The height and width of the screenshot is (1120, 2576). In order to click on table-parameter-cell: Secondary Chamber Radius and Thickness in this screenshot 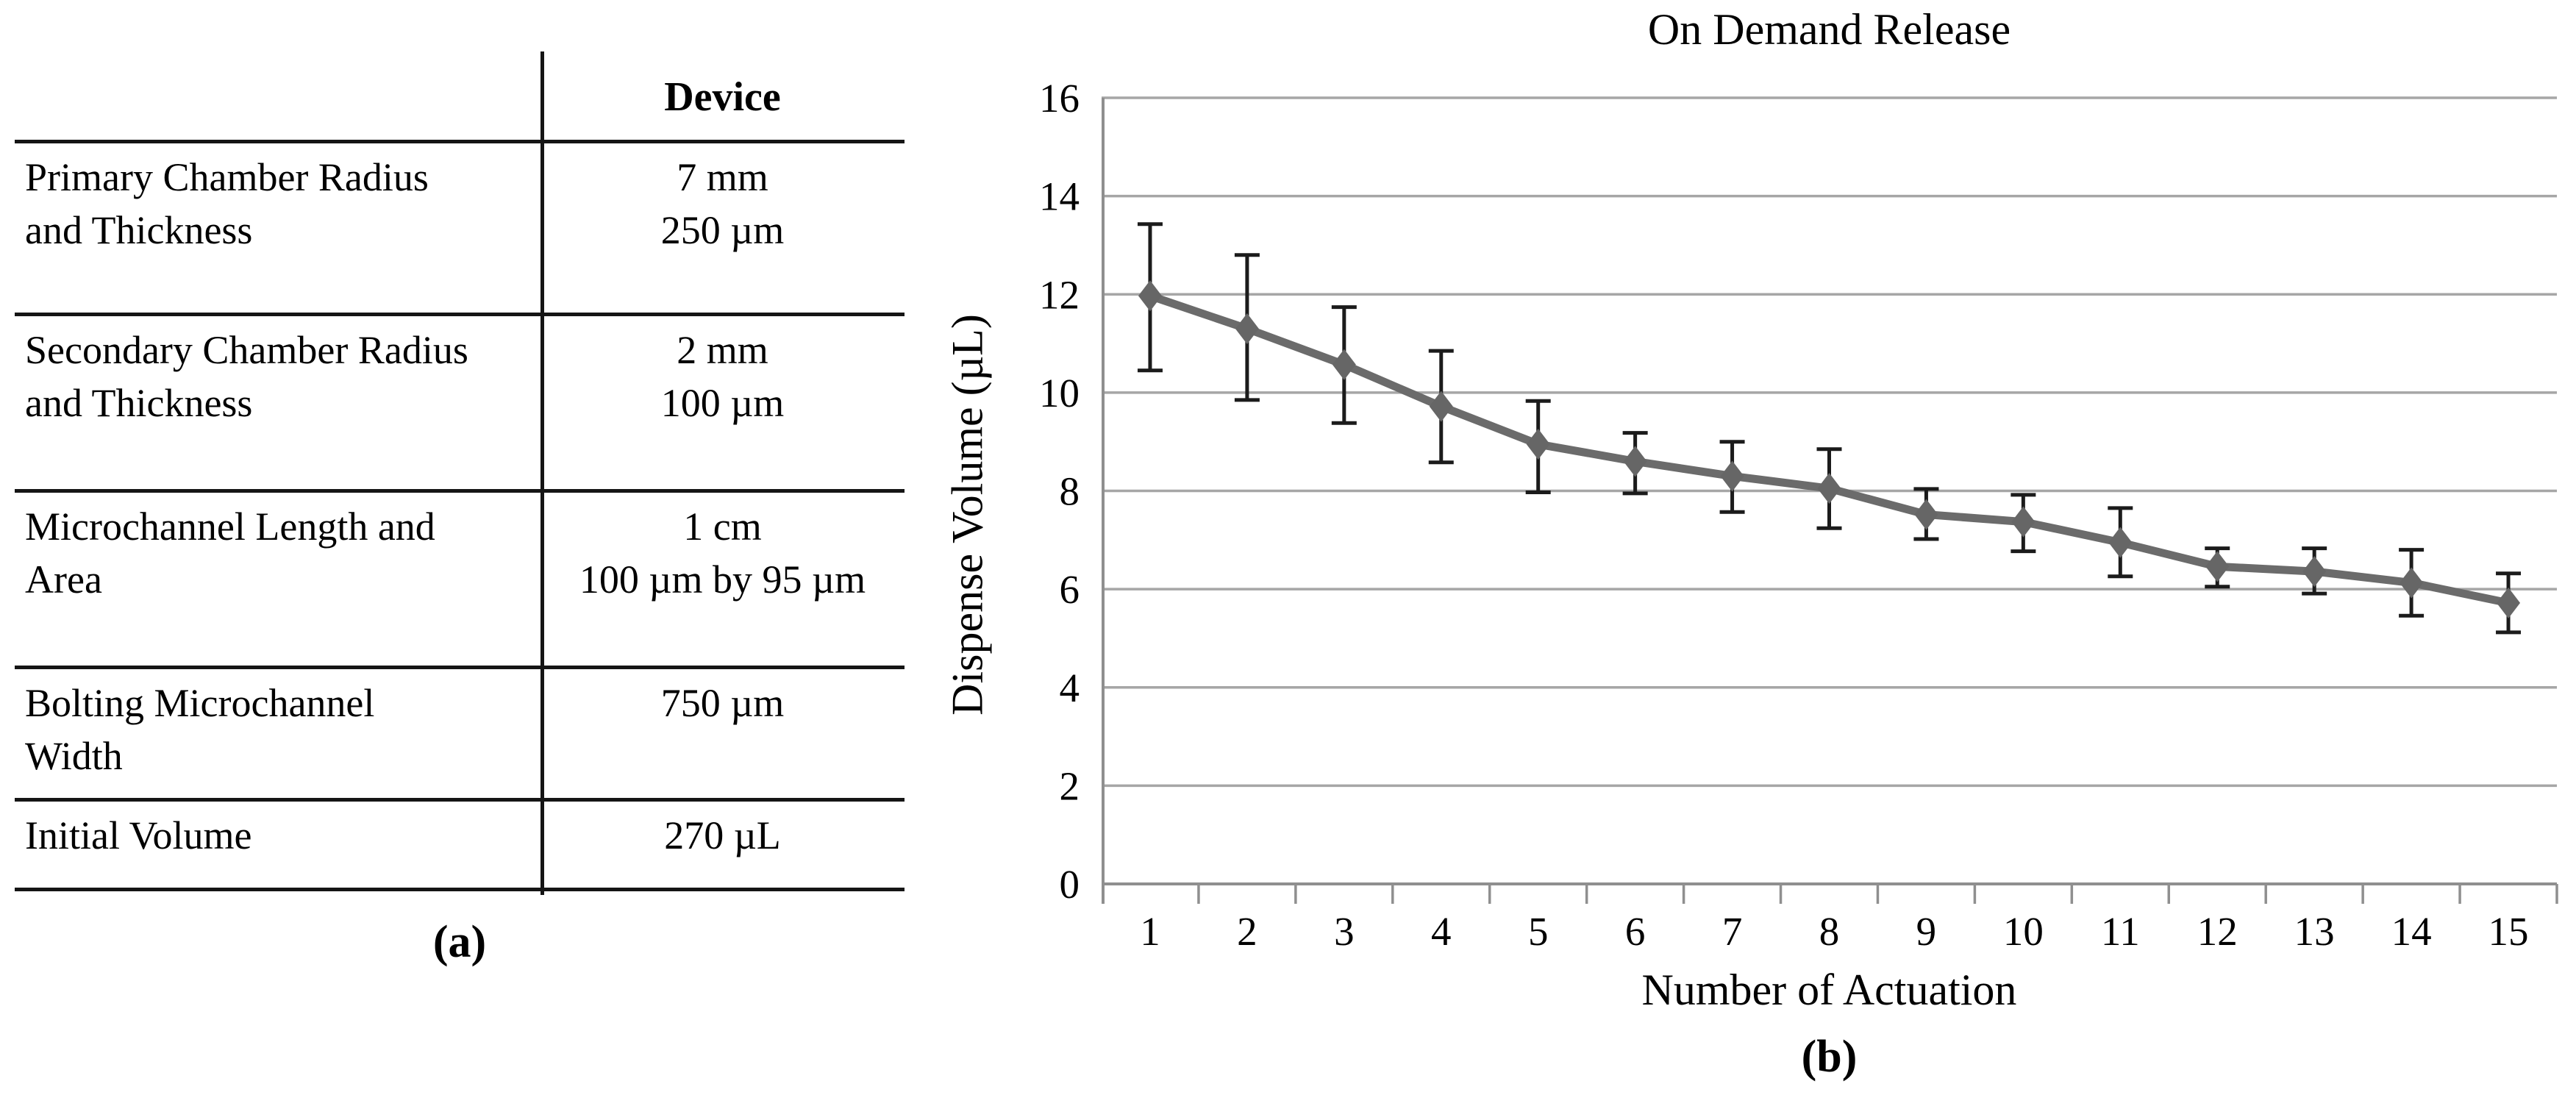, I will do `click(277, 402)`.